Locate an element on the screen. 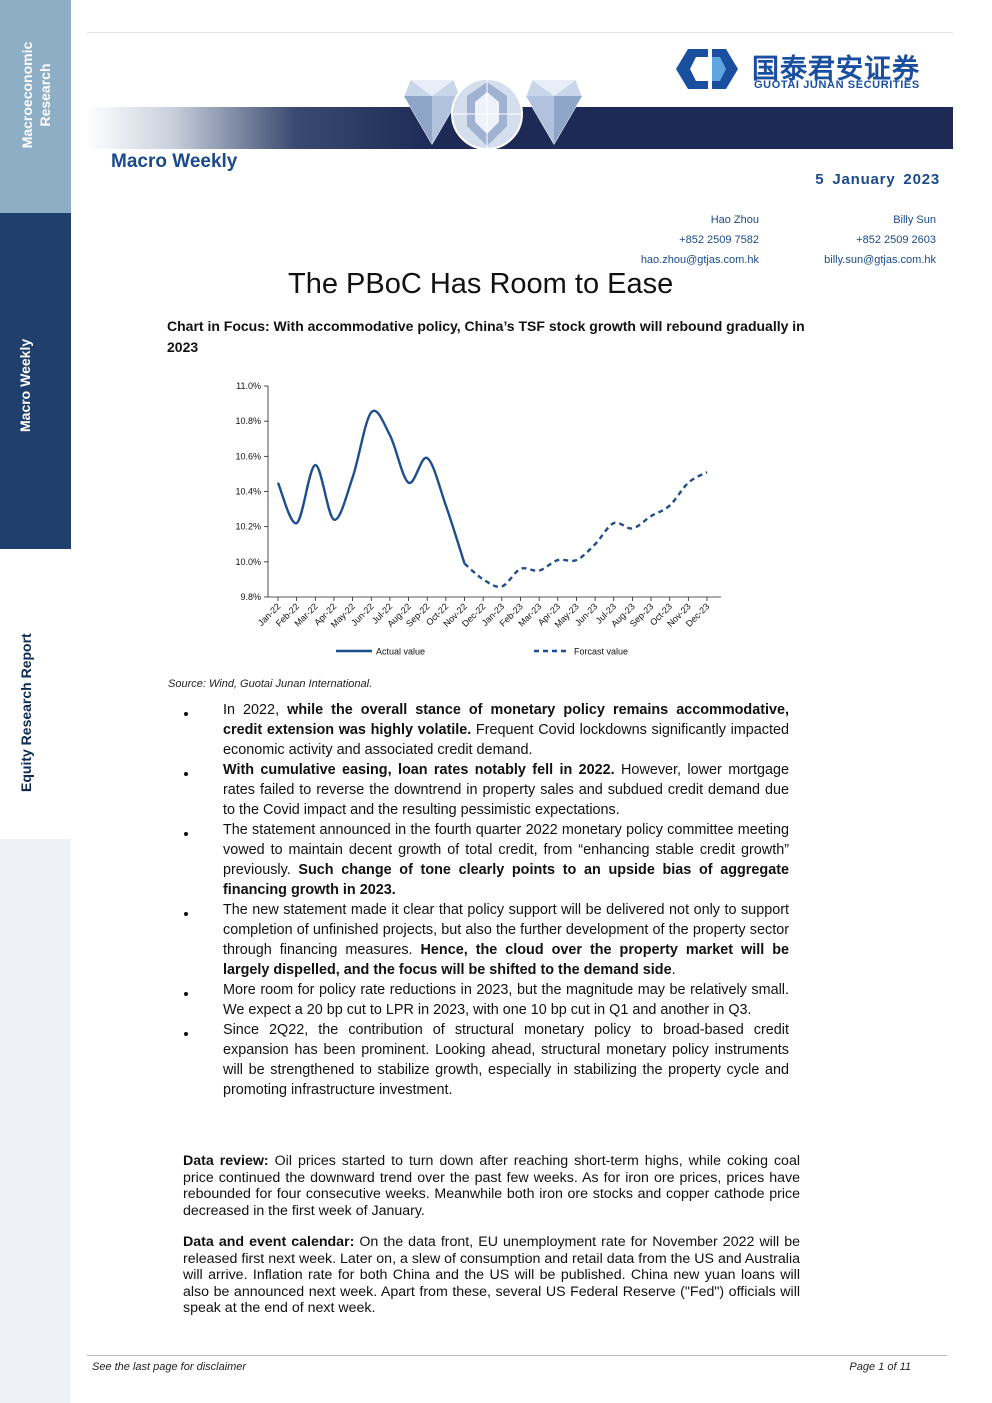 The width and height of the screenshot is (992, 1403). legend-label: Forcast value is located at coordinates (601, 652).